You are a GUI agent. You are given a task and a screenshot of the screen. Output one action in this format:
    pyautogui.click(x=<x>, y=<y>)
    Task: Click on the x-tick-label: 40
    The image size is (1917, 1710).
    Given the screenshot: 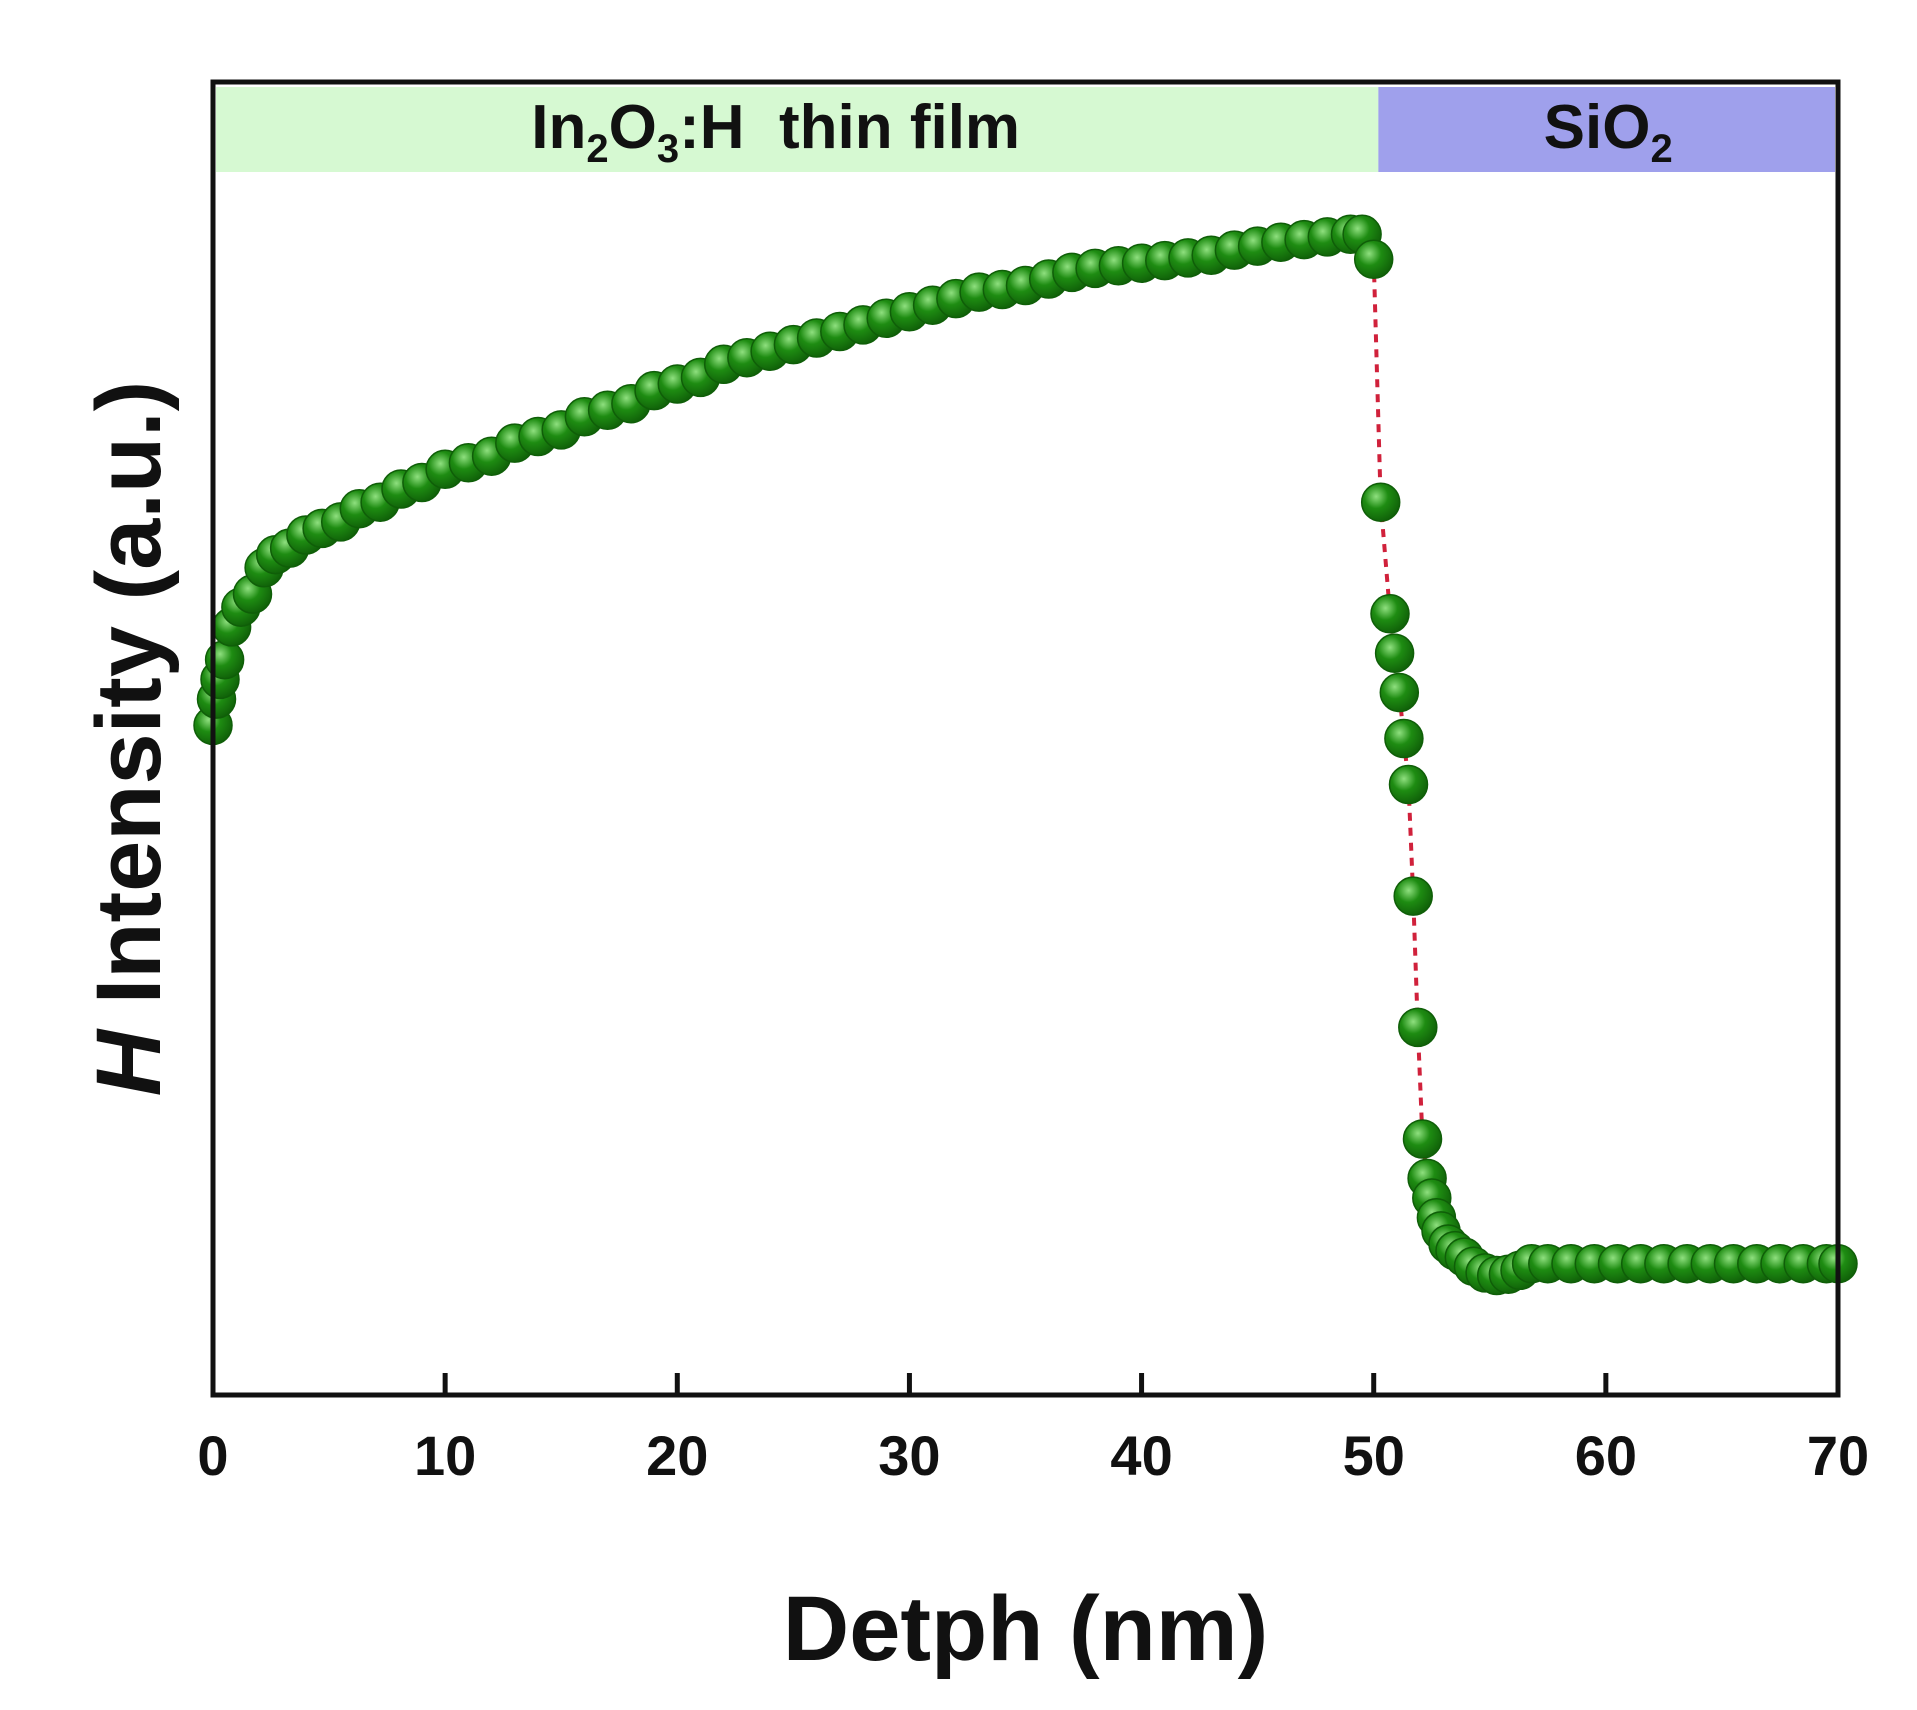 What is the action you would take?
    pyautogui.click(x=1141, y=1455)
    